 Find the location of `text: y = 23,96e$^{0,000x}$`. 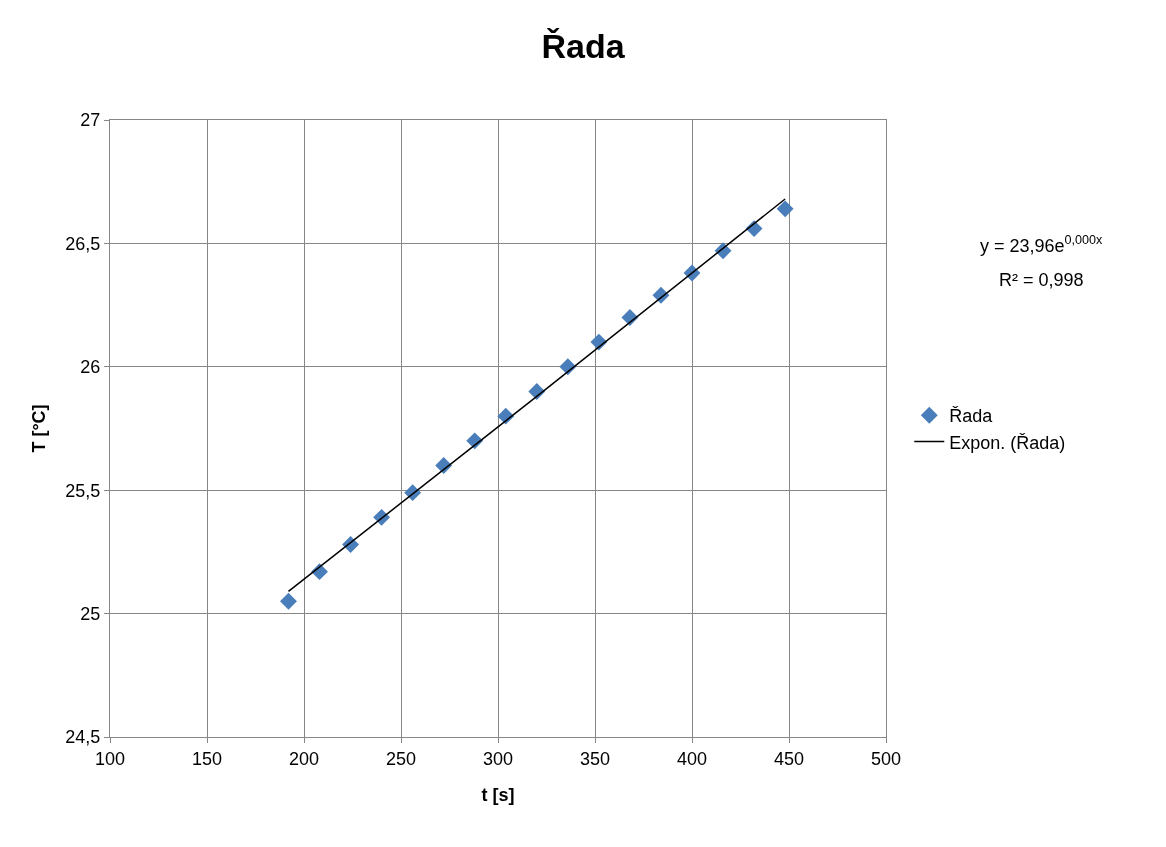

text: y = 23,96e$^{0,000x}$ is located at coordinates (1042, 244).